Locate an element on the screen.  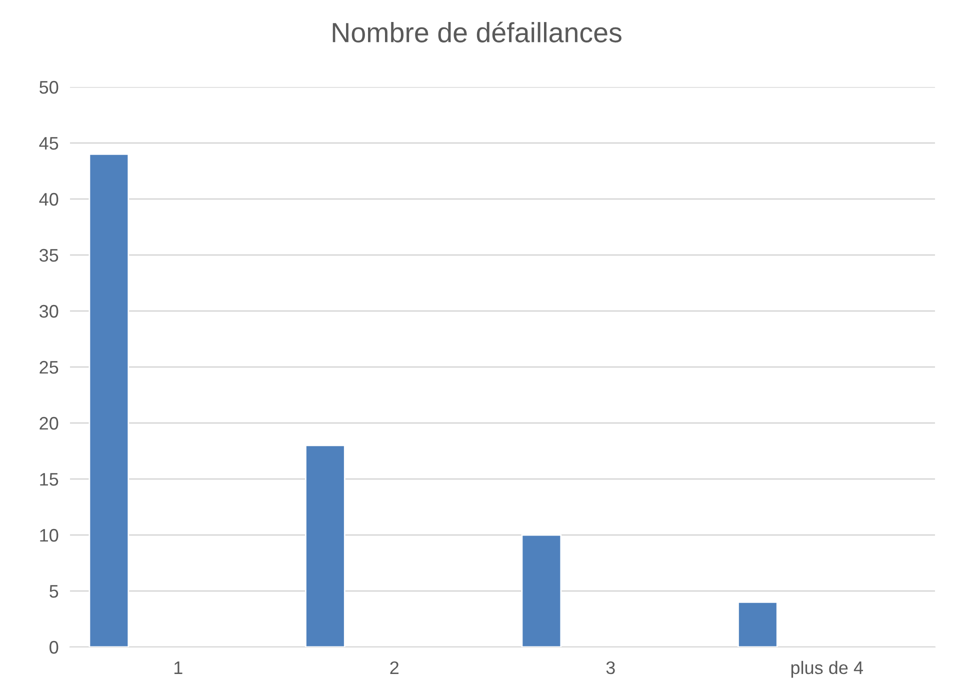
chart-title: Nombre de défaillances is located at coordinates (477, 32).